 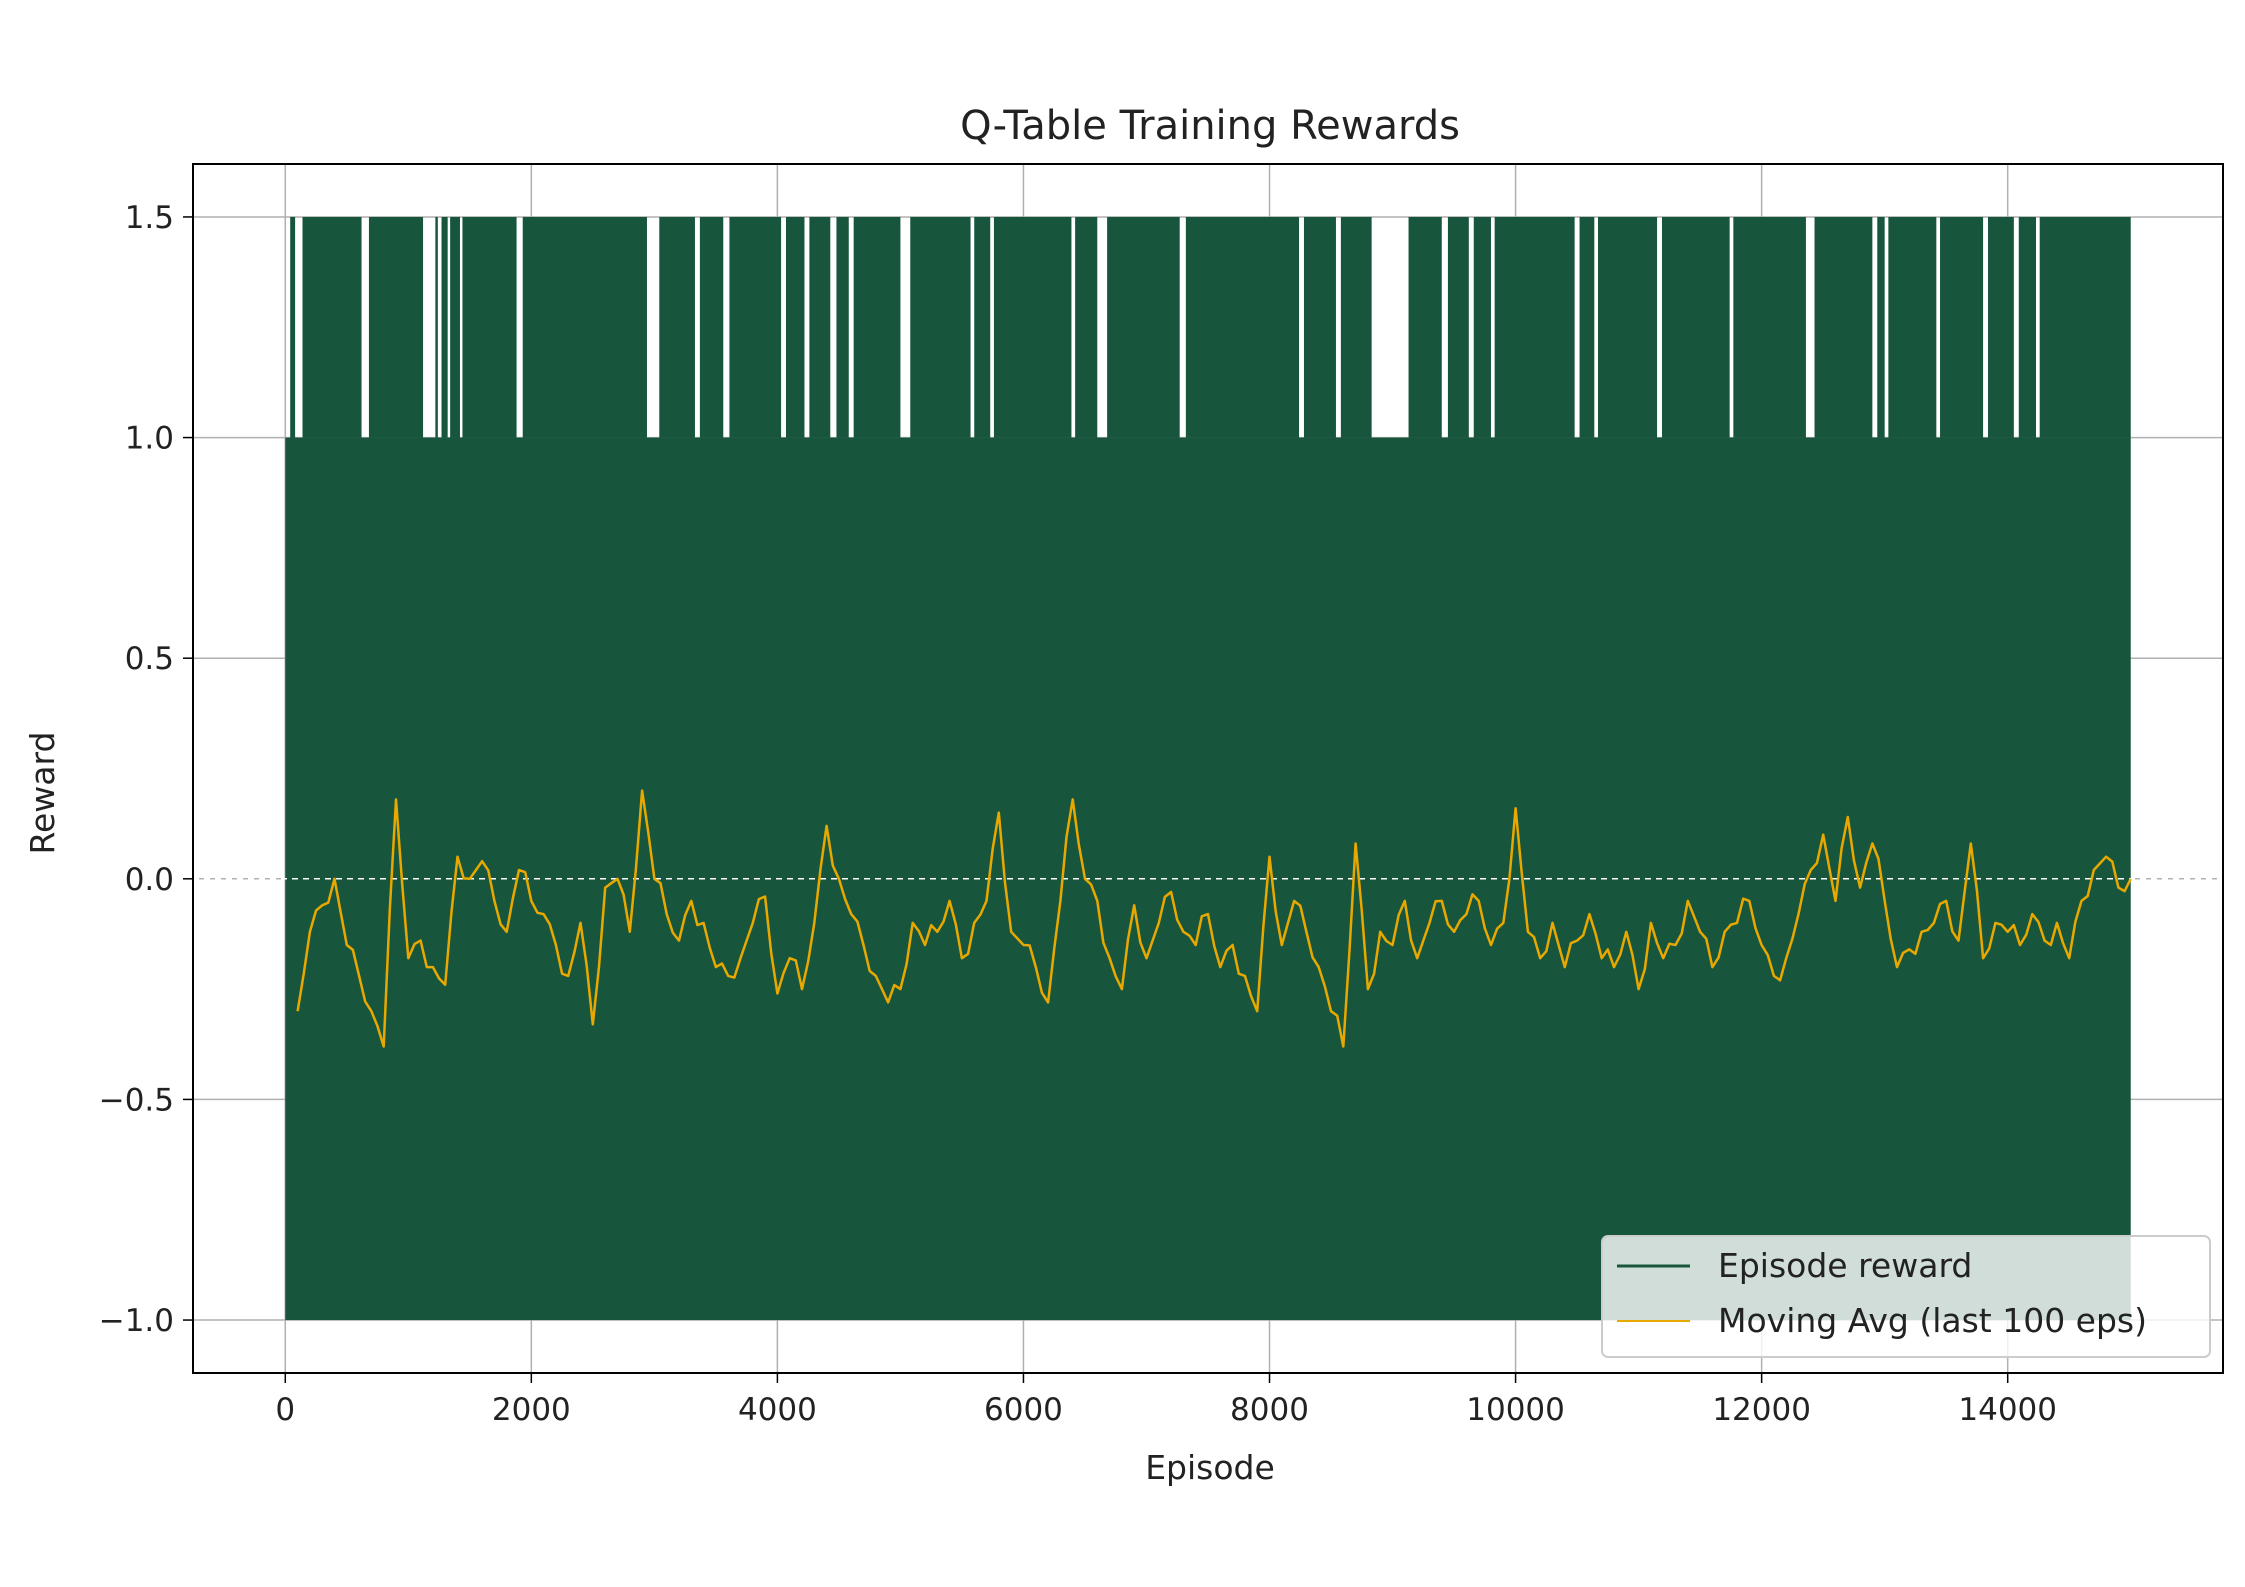 I want to click on x-tick-label: 0, so click(x=285, y=1410).